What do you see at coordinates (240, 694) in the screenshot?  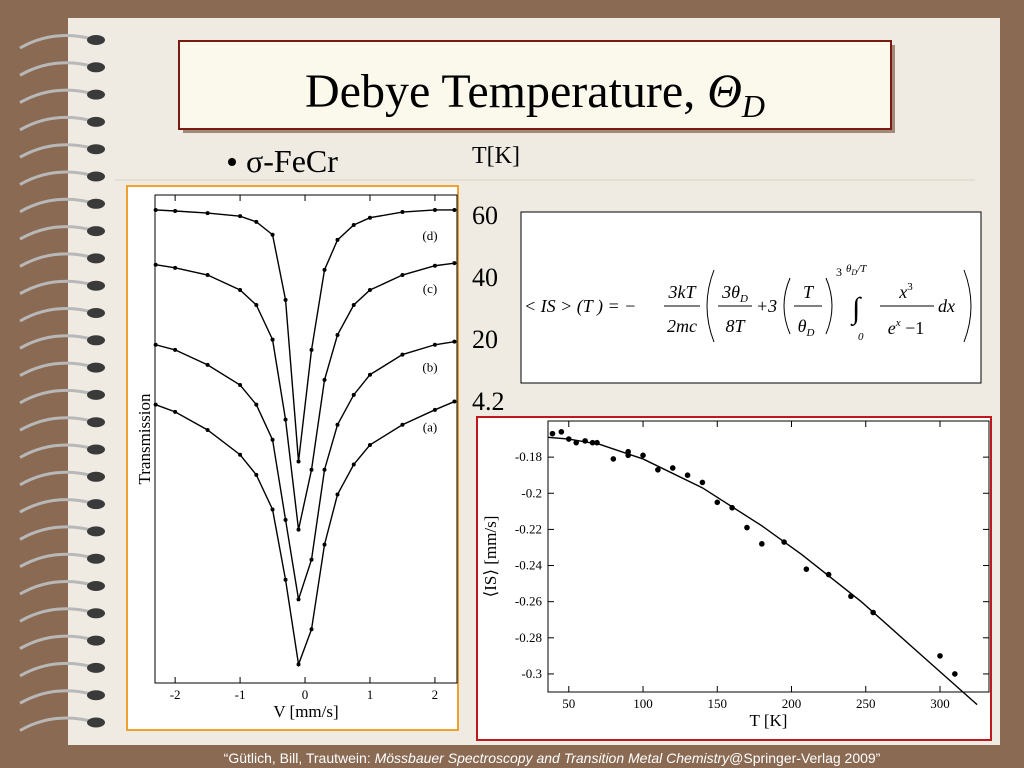 I see `x-tick-label: -1` at bounding box center [240, 694].